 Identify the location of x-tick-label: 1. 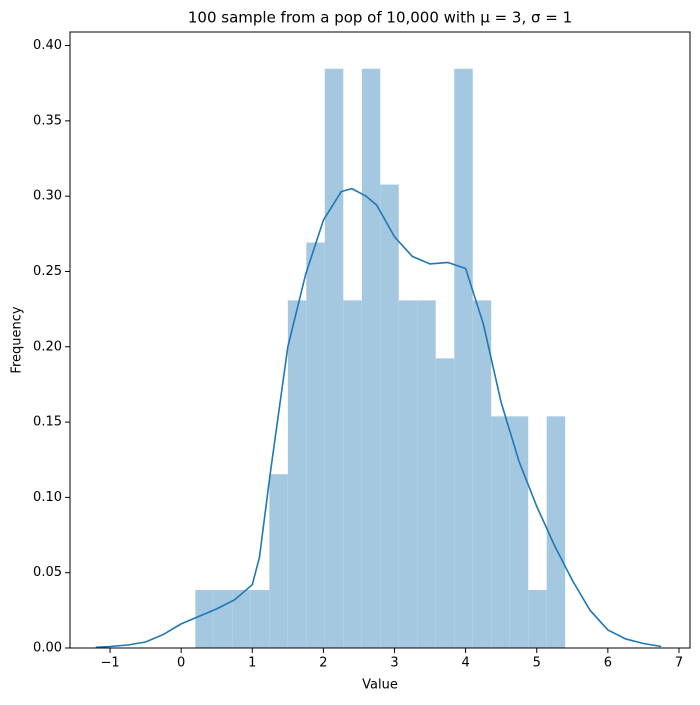
(252, 663).